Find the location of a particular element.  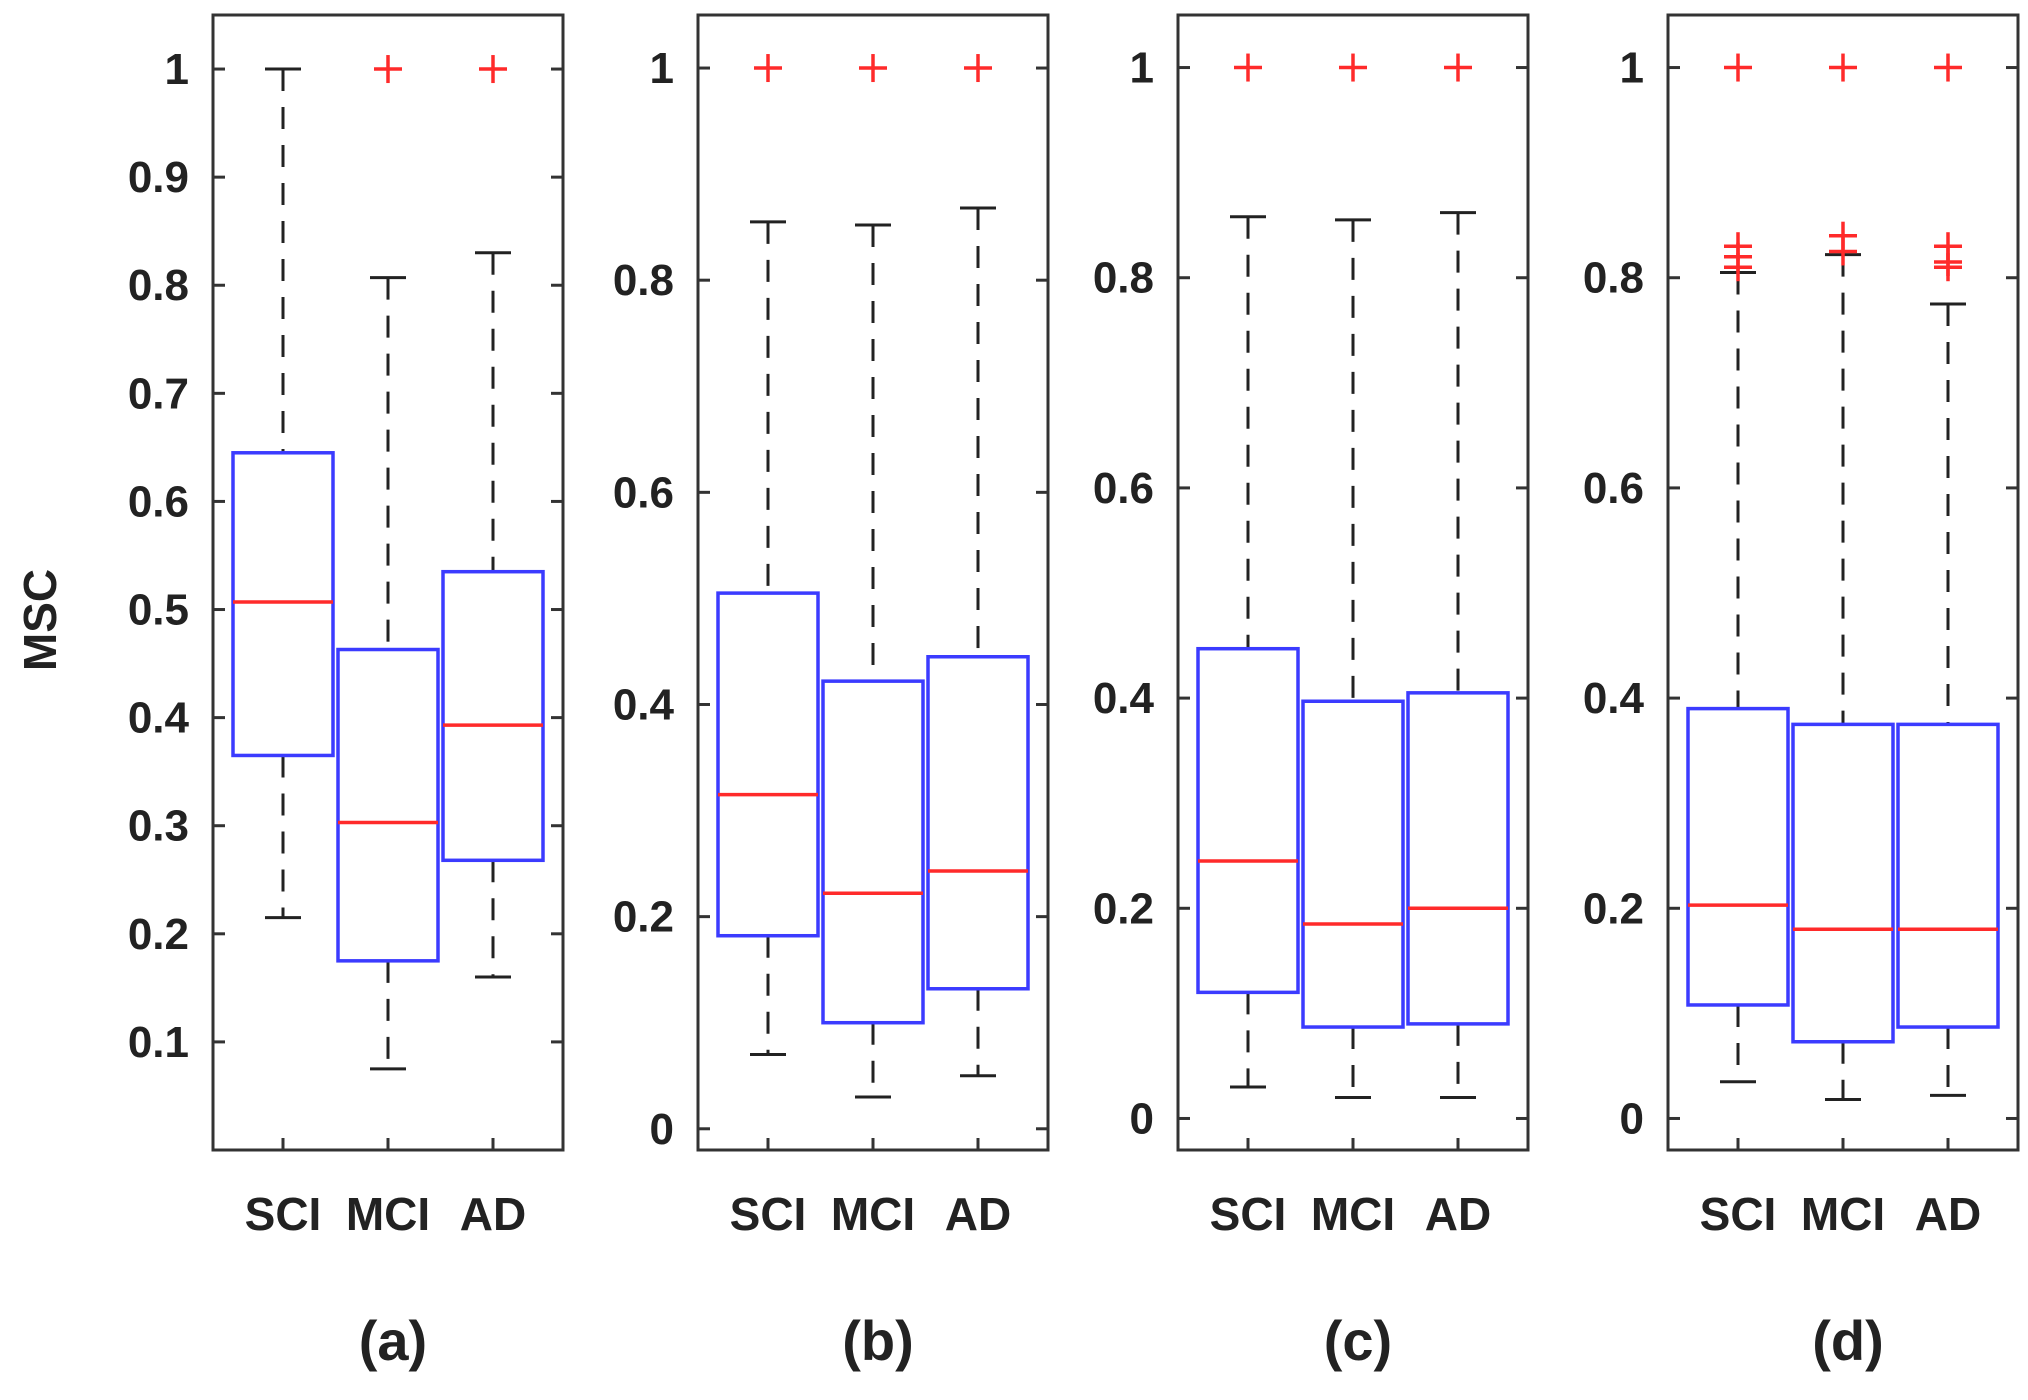

y-tick-label: 0.1 is located at coordinates (158, 1042).